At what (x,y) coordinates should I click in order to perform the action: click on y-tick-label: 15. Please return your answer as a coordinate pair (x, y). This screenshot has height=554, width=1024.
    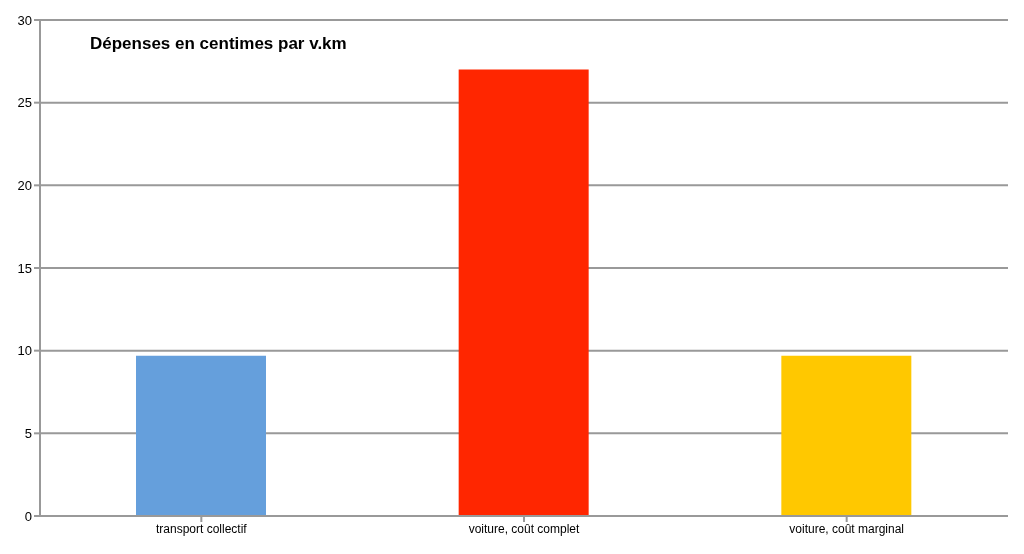
    Looking at the image, I should click on (24, 268).